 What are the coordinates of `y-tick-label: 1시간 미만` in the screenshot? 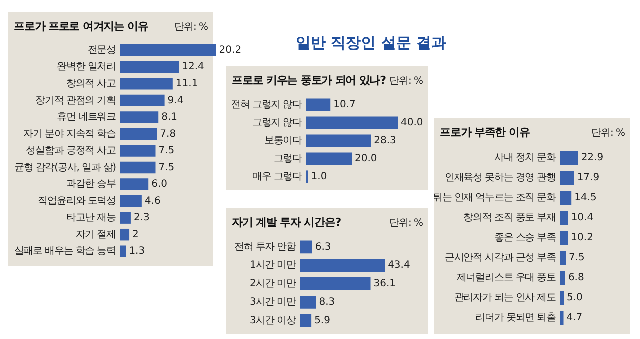 It's located at (273, 266).